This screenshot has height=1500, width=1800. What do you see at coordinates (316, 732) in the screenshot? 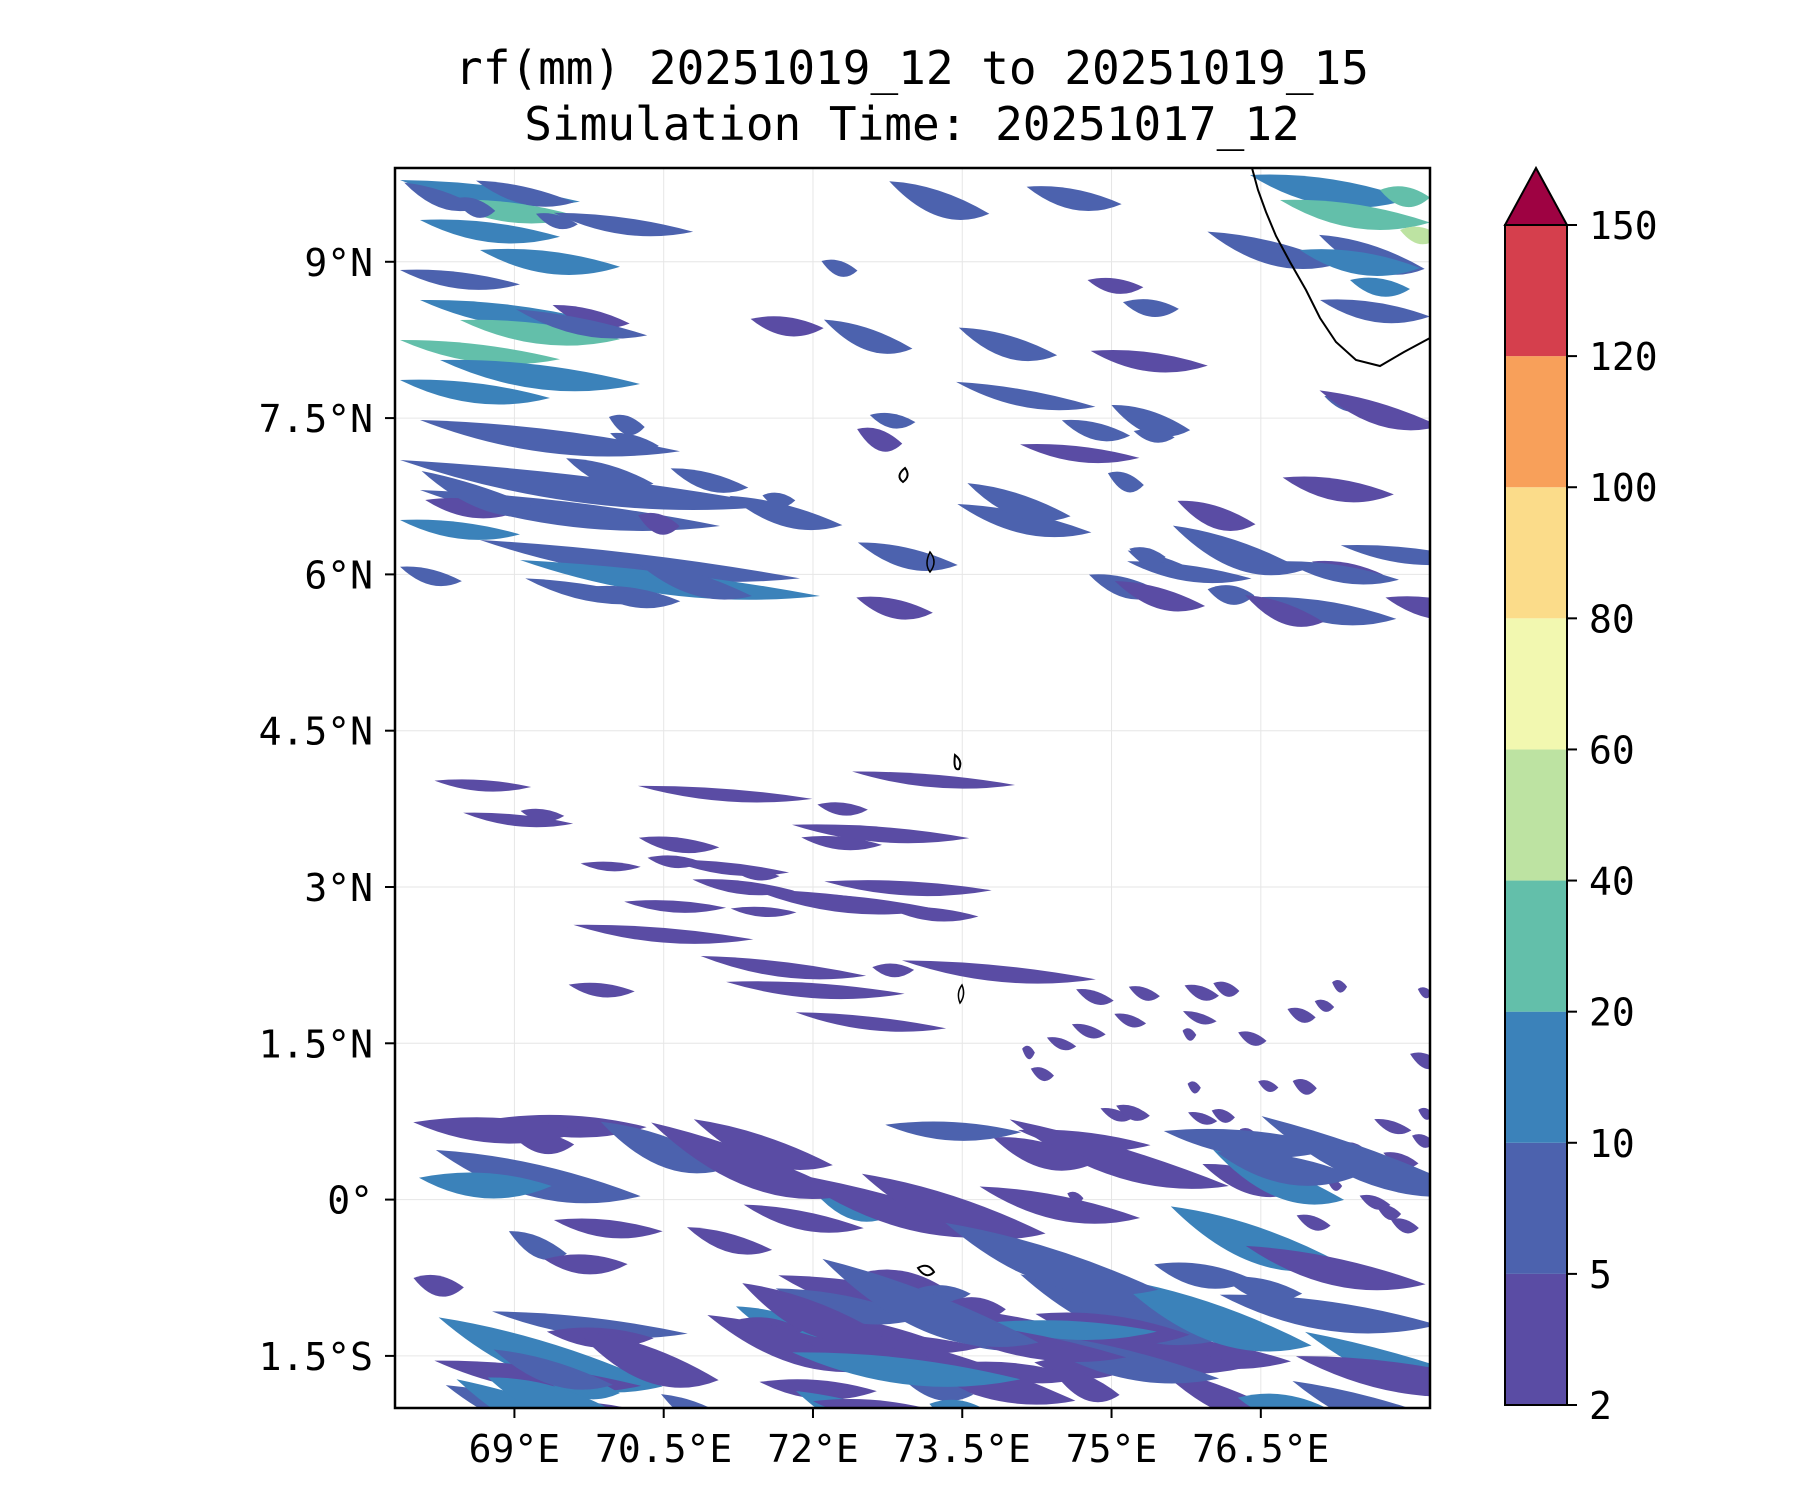
I see `y-tick-label: 4.5°N` at bounding box center [316, 732].